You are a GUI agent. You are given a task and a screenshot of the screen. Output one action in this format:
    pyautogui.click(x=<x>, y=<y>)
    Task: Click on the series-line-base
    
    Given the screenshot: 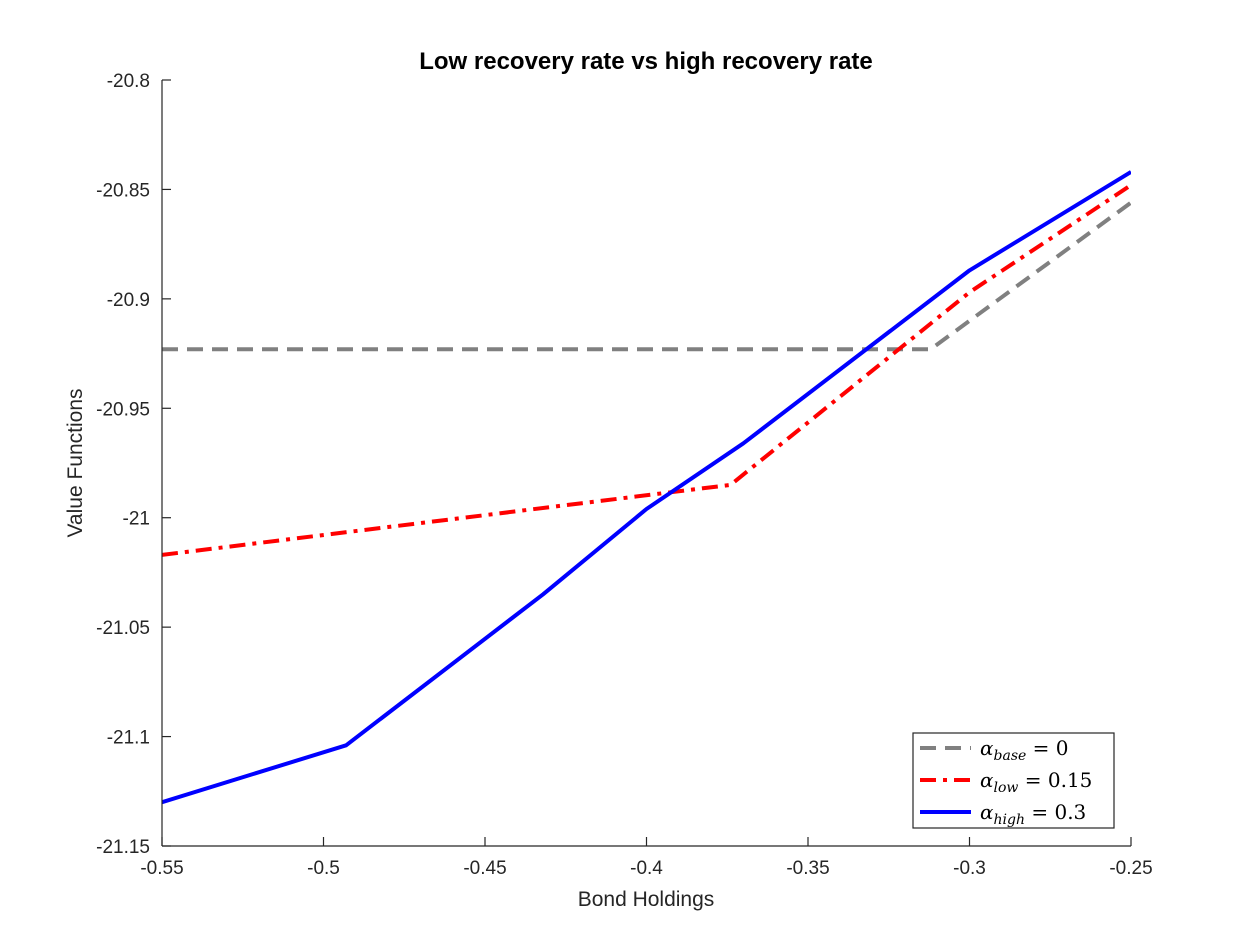 What is the action you would take?
    pyautogui.click(x=646, y=276)
    